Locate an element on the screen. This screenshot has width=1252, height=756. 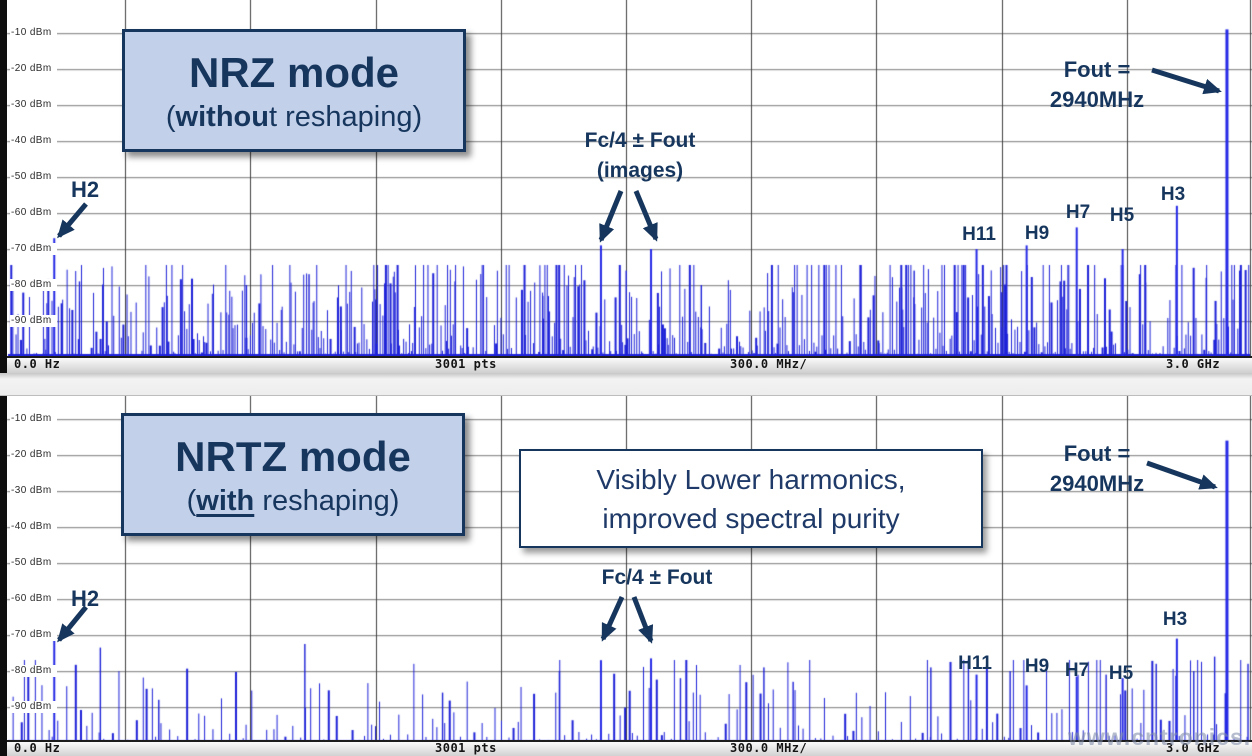
nrz-x-axis-bar: 0.0 Hz 3001 pts 300.0 MHz/ 3.0 GHz is located at coordinates (626, 364).